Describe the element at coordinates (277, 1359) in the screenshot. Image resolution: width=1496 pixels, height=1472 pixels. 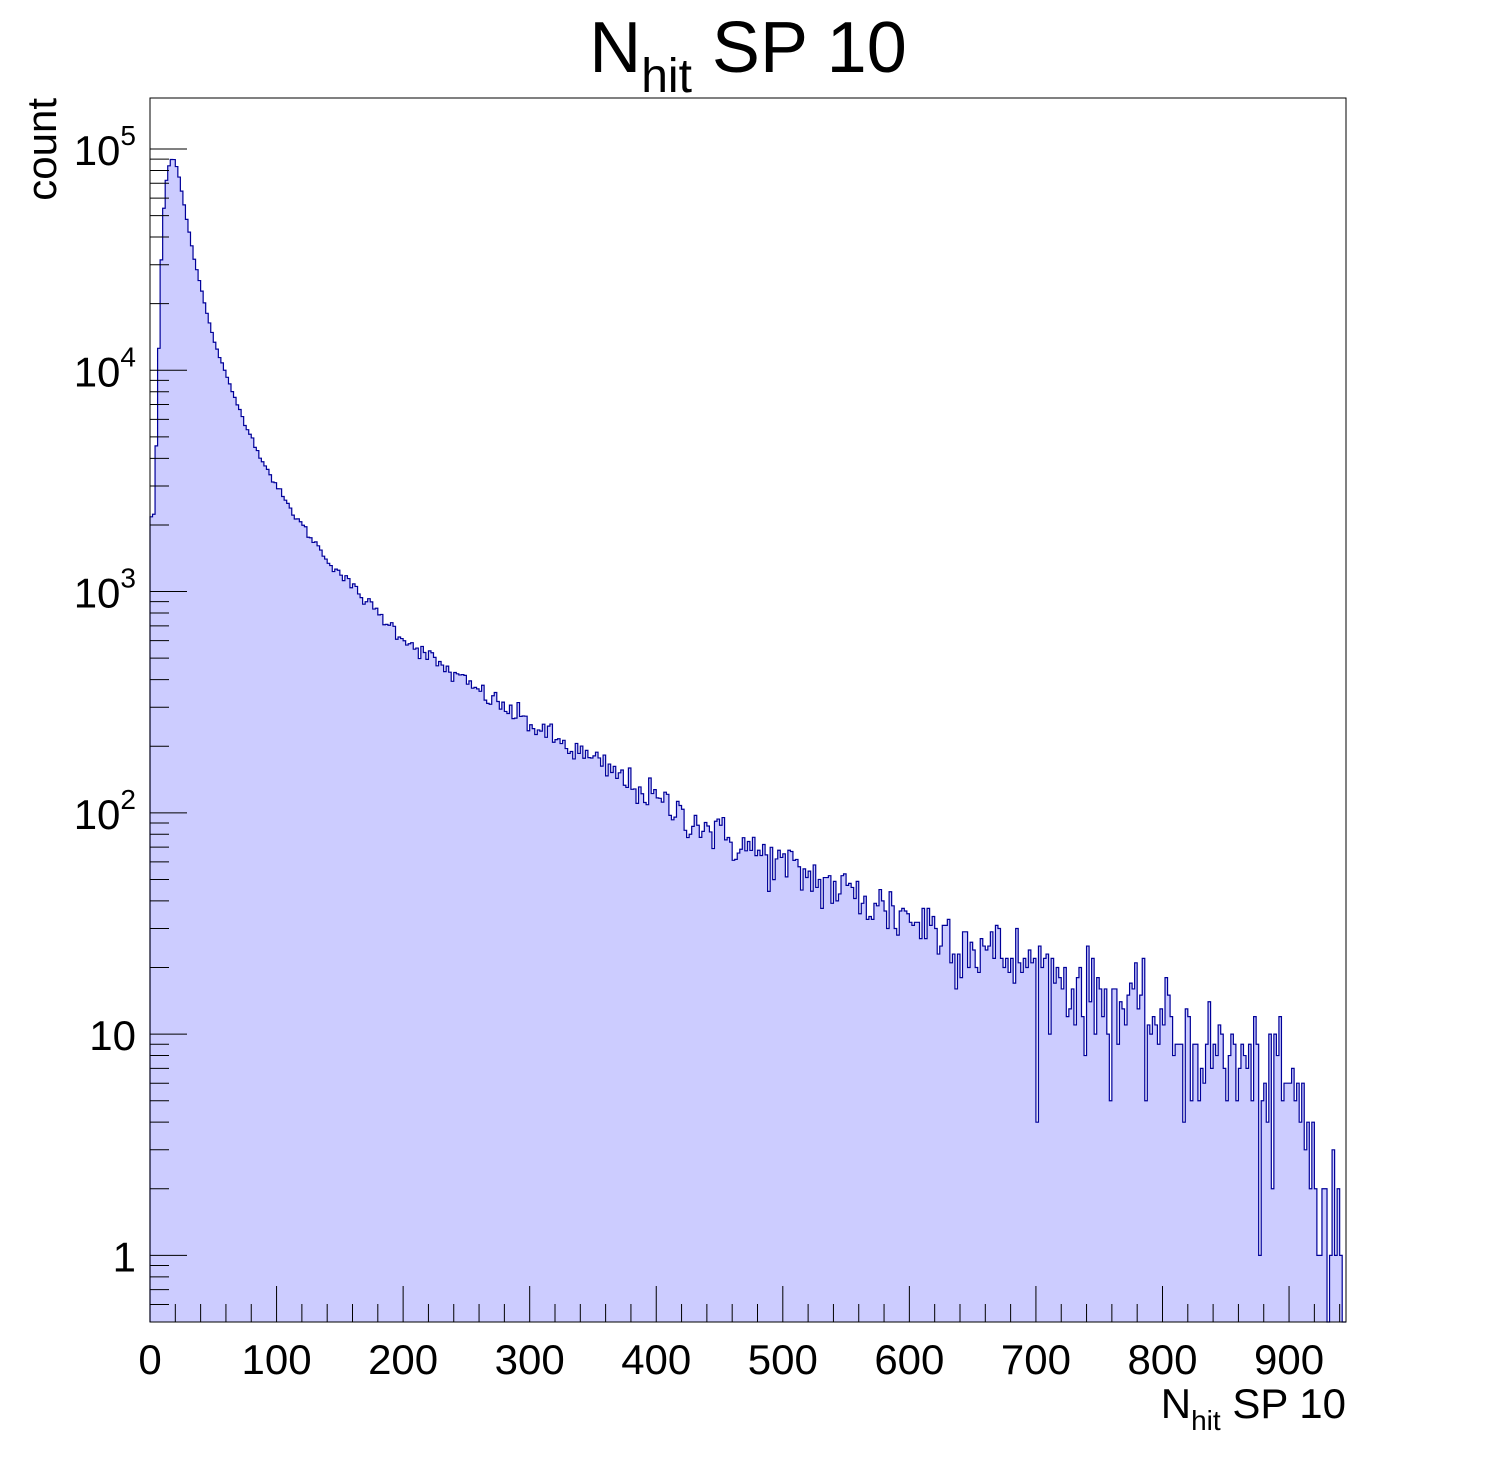
I see `x-tick-label: 100` at that location.